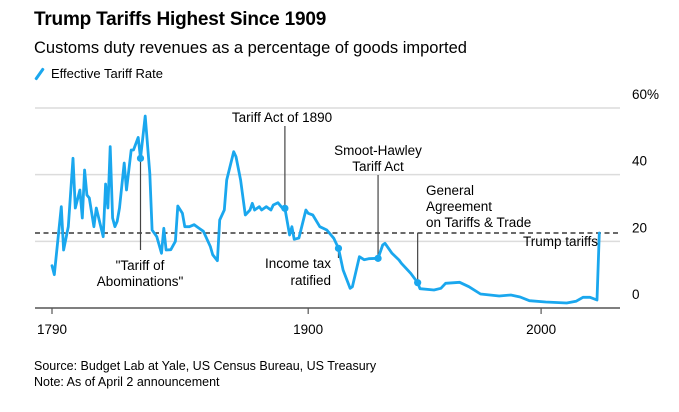 The height and width of the screenshot is (412, 679). Describe the element at coordinates (310, 280) in the screenshot. I see `annotation-label-income-tax: ratified` at that location.